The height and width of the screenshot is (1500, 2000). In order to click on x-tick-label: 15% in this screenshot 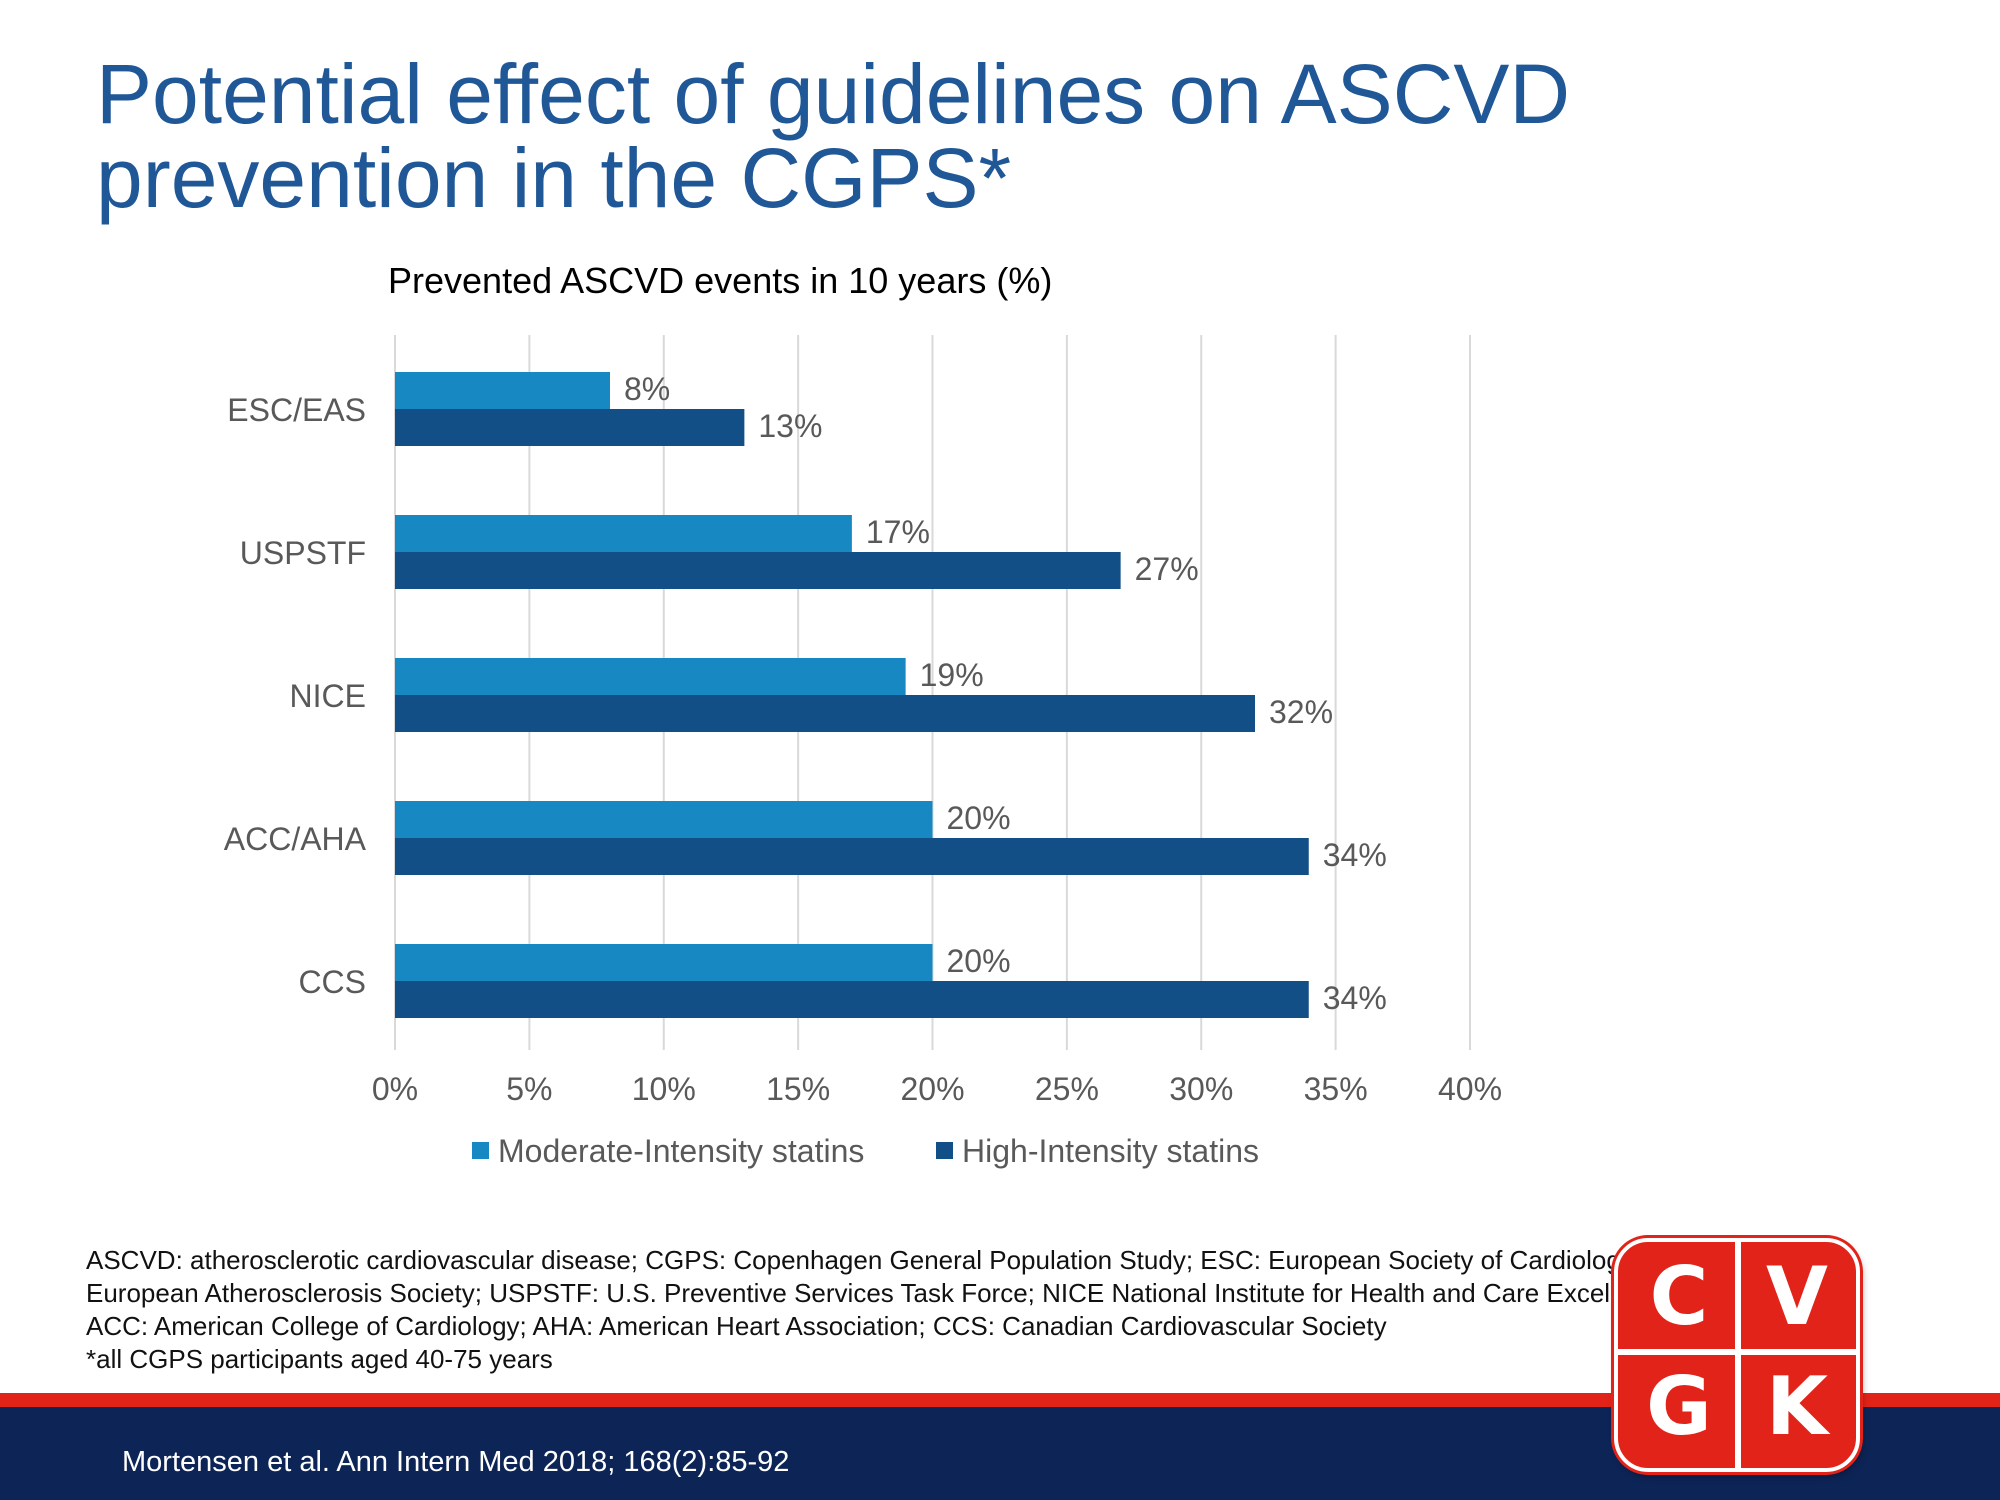, I will do `click(798, 1089)`.